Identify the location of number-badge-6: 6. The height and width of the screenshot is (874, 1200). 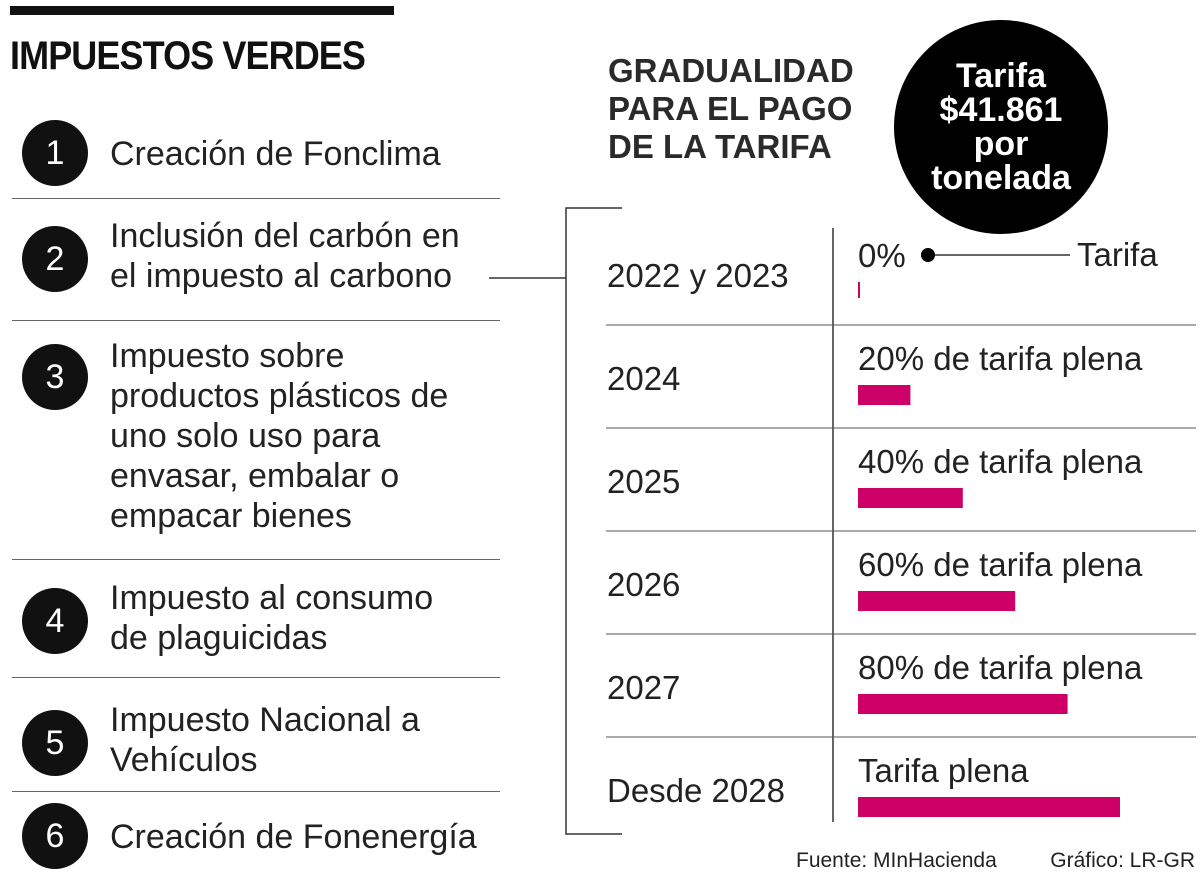
(55, 836).